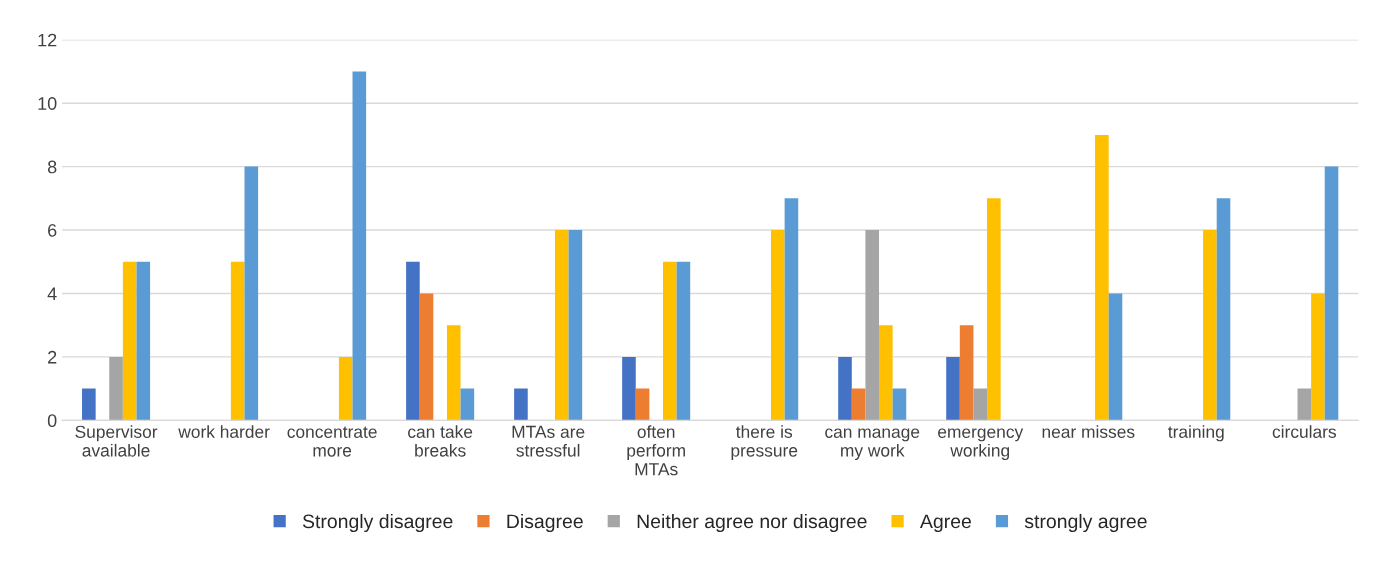 The width and height of the screenshot is (1379, 568). What do you see at coordinates (47, 103) in the screenshot?
I see `y-tick-label: 10` at bounding box center [47, 103].